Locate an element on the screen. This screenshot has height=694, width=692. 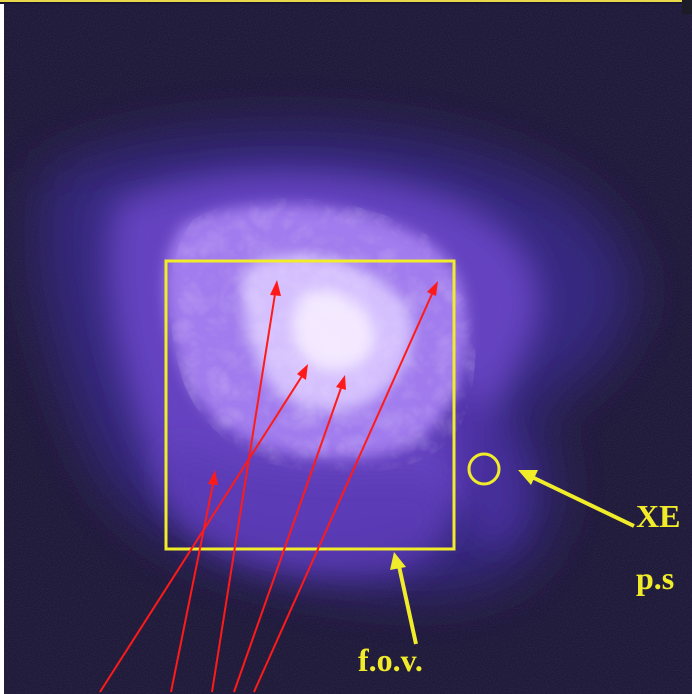
point-source-circle is located at coordinates (484, 469).